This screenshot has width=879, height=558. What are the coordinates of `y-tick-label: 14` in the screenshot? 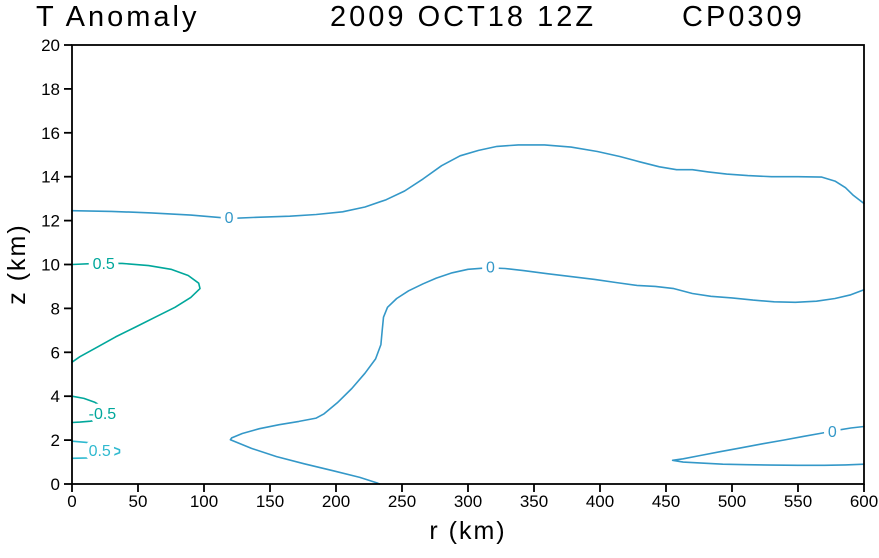 It's located at (50, 177).